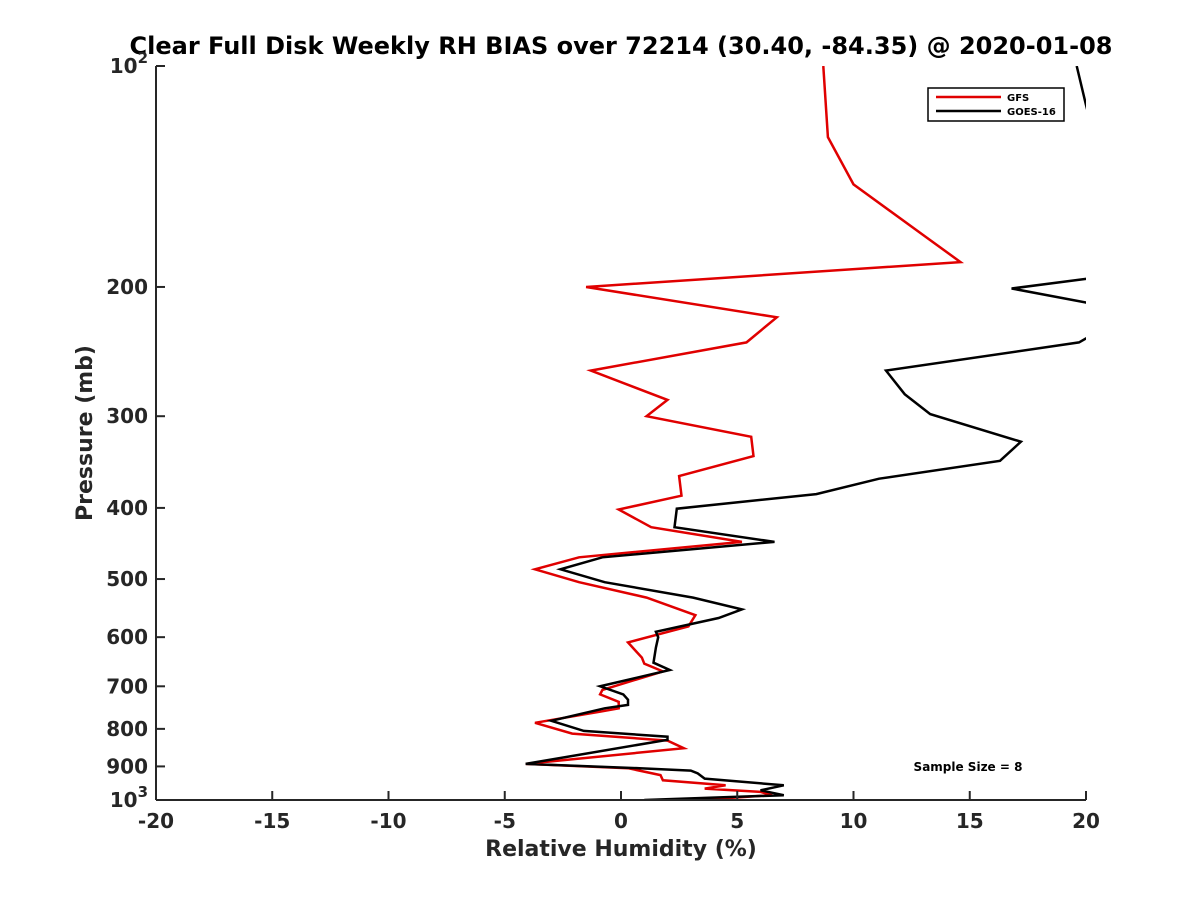 This screenshot has width=1200, height=900. I want to click on y-axis-label: Pressure (mb), so click(85, 433).